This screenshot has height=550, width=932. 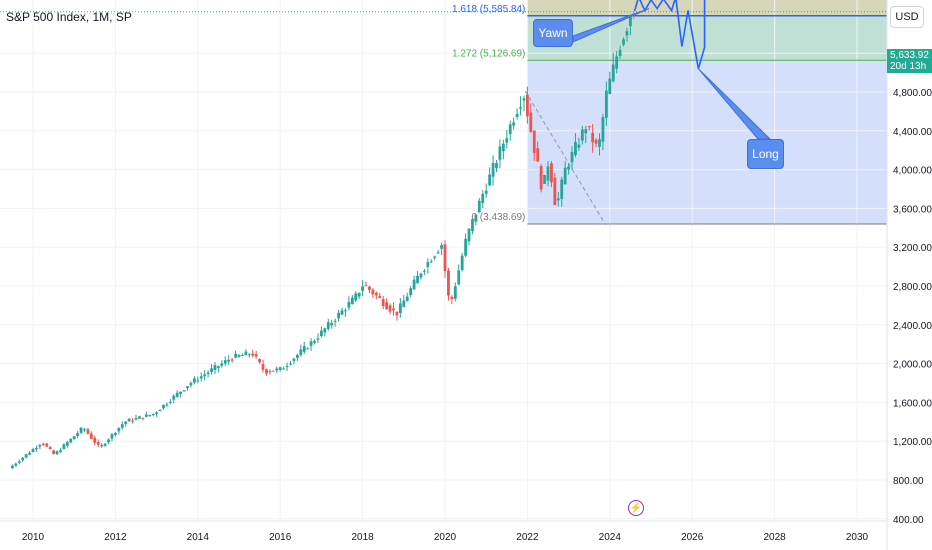 What do you see at coordinates (280, 537) in the screenshot?
I see `time-tick-label: 2016` at bounding box center [280, 537].